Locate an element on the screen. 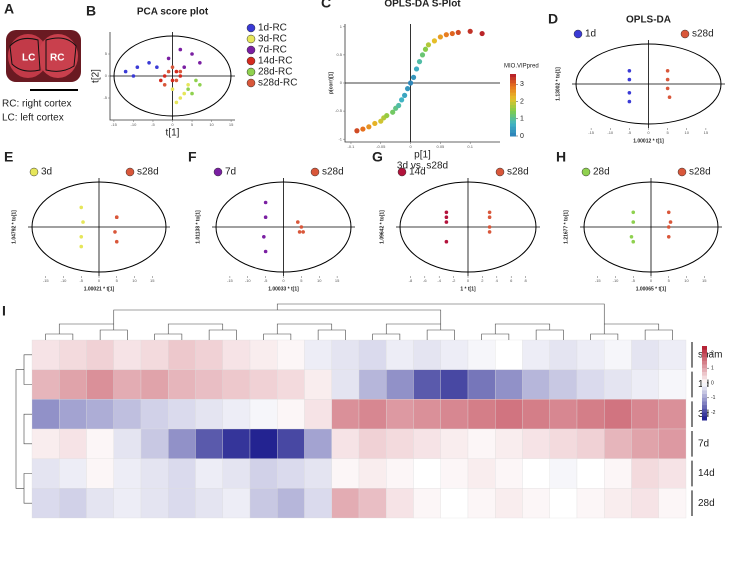 Image resolution: width=738 pixels, height=564 pixels. y-tick-label: 0 is located at coordinates (341, 82).